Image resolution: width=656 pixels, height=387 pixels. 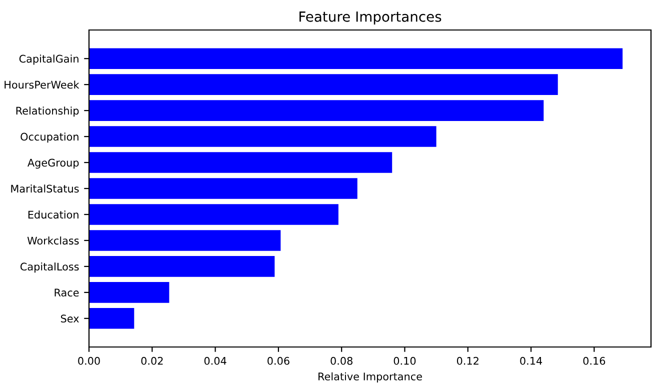 What do you see at coordinates (341, 360) in the screenshot?
I see `x-tick-label: 0.08` at bounding box center [341, 360].